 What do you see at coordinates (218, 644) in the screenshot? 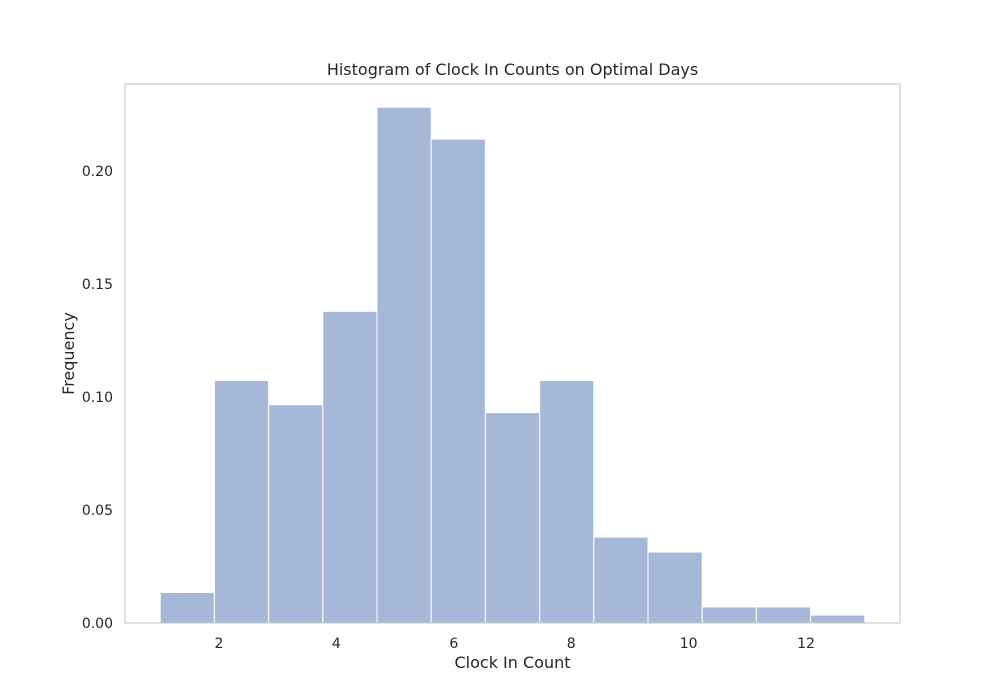
I see `x-tick-label: 2` at bounding box center [218, 644].